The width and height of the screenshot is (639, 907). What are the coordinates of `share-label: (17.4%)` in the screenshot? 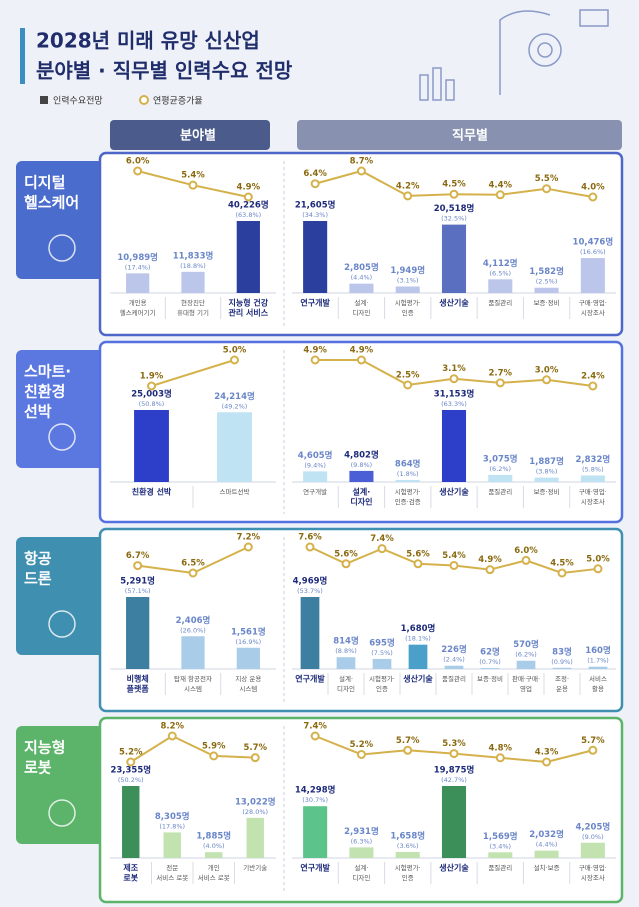 It's located at (138, 267).